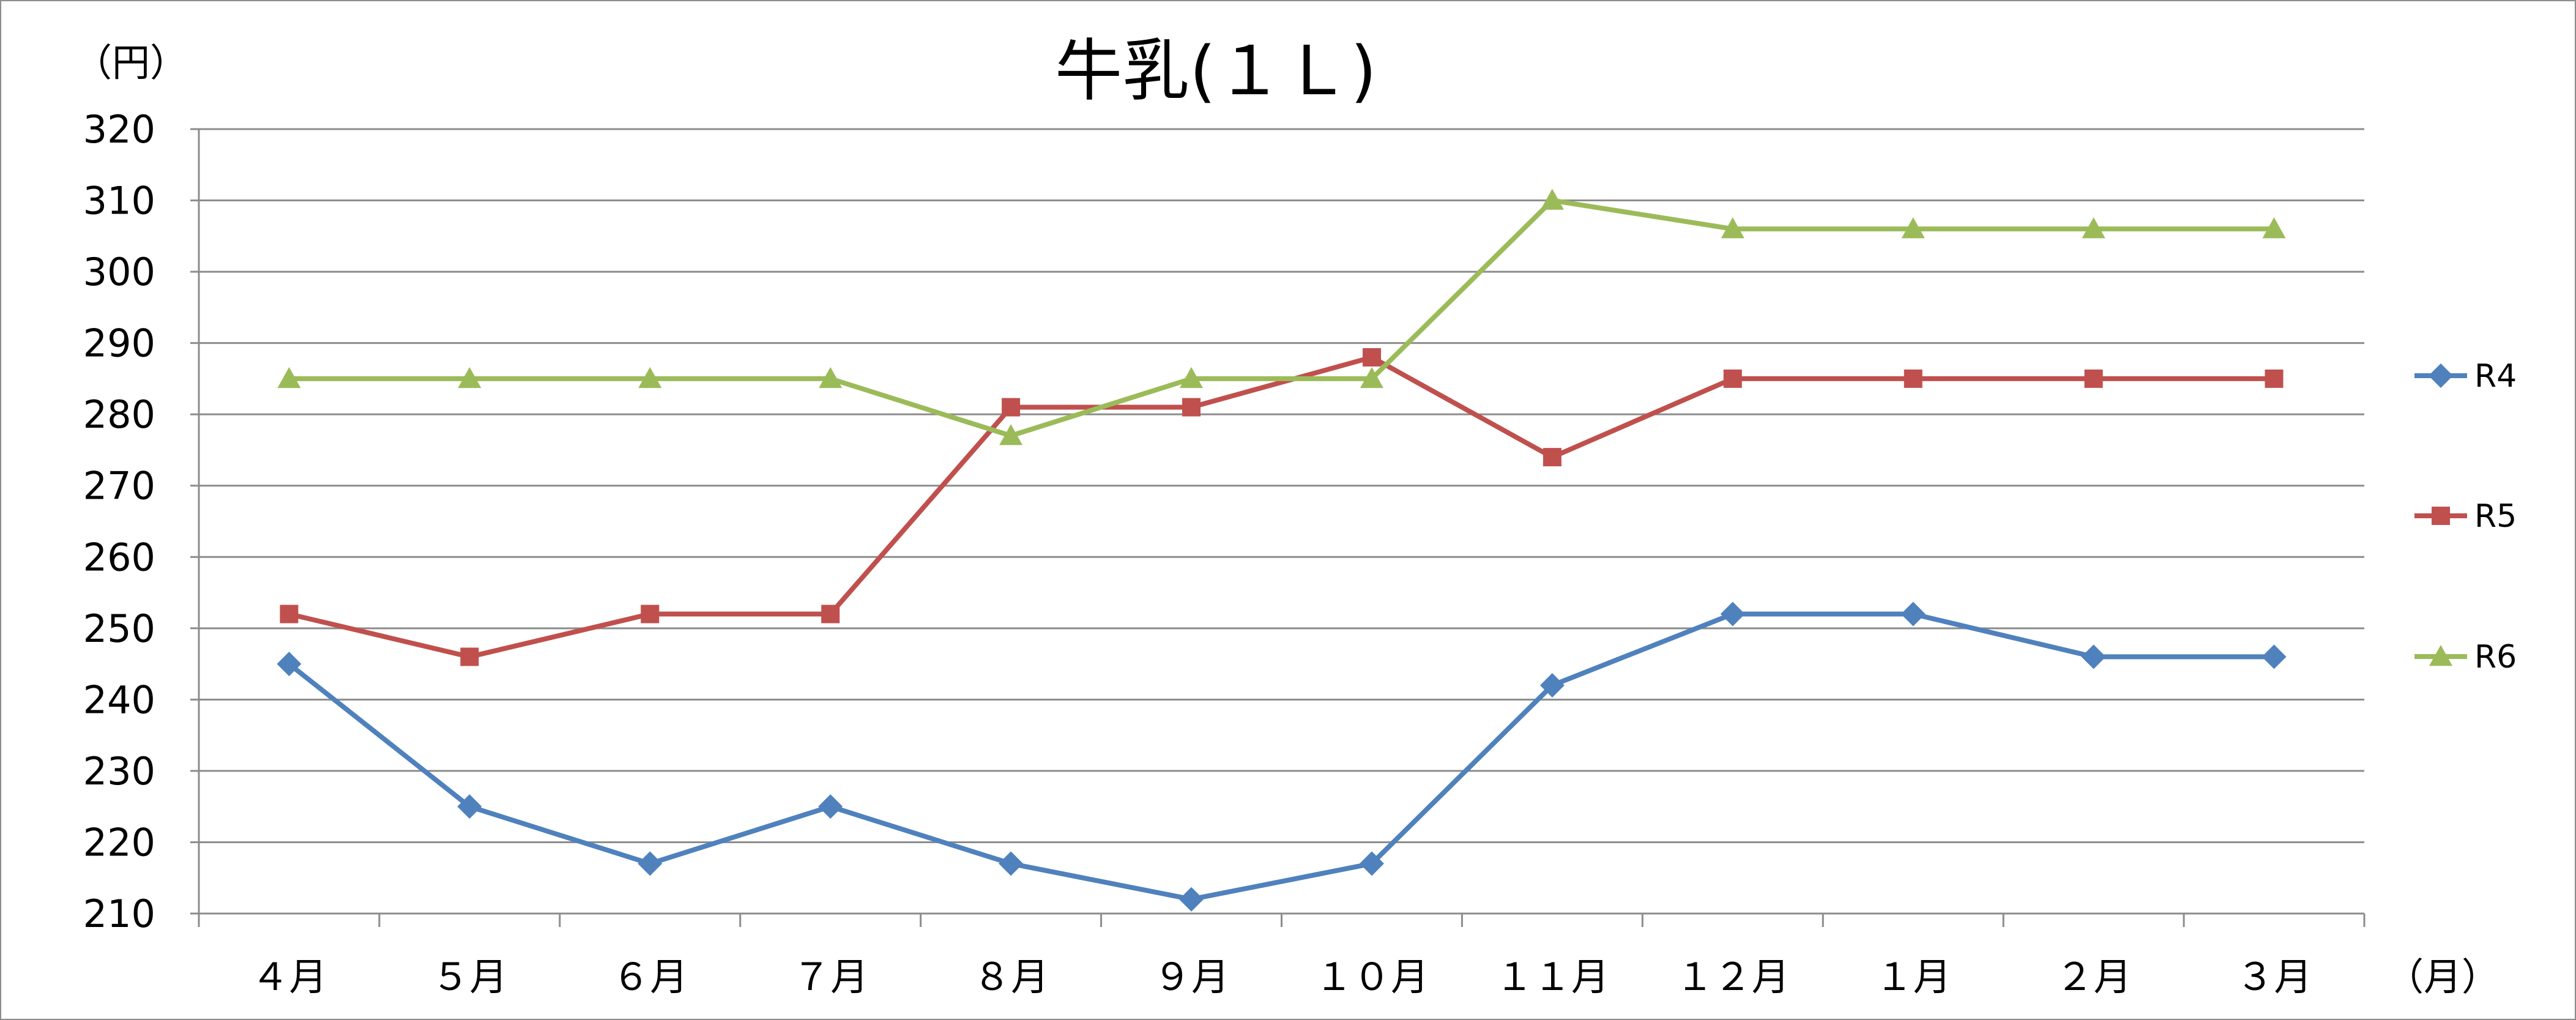 The image size is (2576, 1020). Describe the element at coordinates (1216, 71) in the screenshot. I see `chart-title: 牛乳(１Ｌ)` at that location.